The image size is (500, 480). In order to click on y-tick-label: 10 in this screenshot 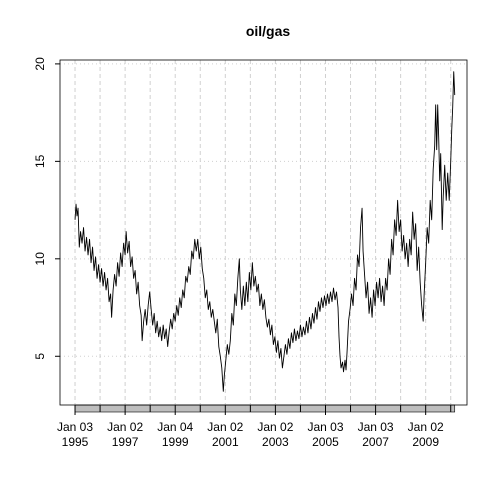, I will do `click(40, 259)`.